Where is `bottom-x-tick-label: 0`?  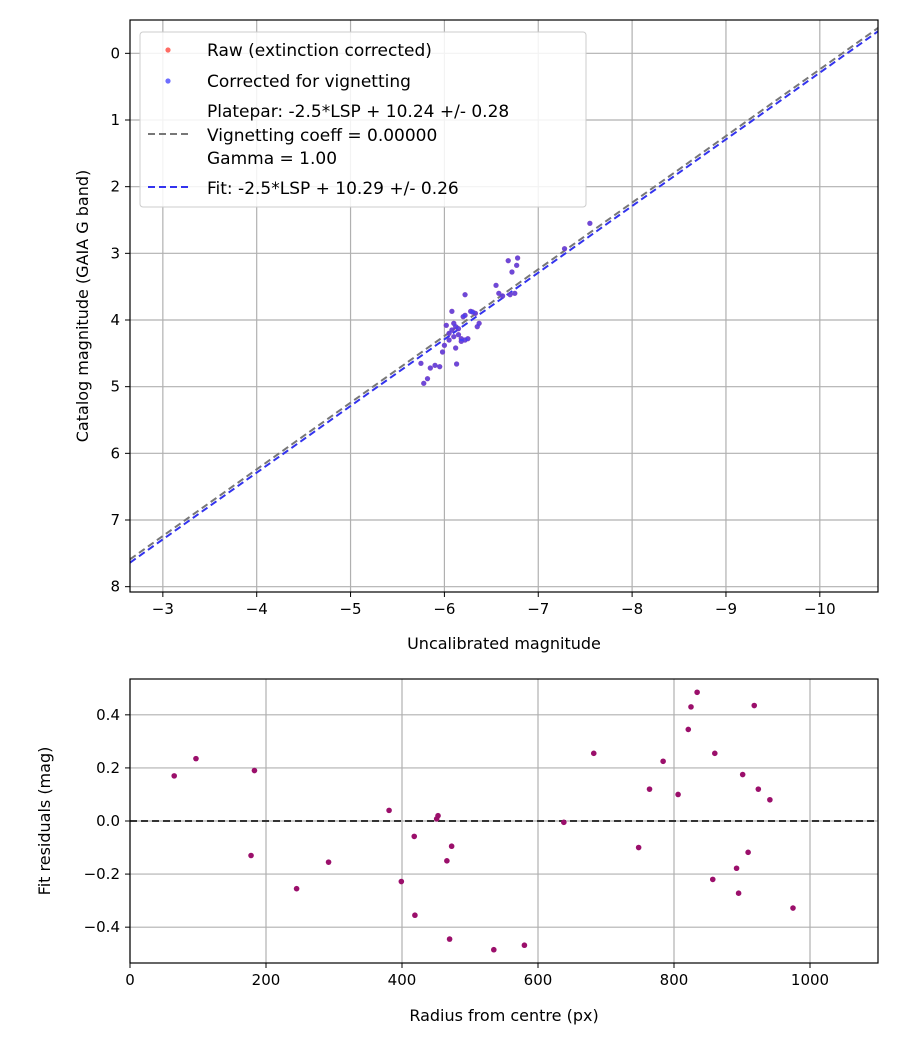
bottom-x-tick-label: 0 is located at coordinates (130, 980).